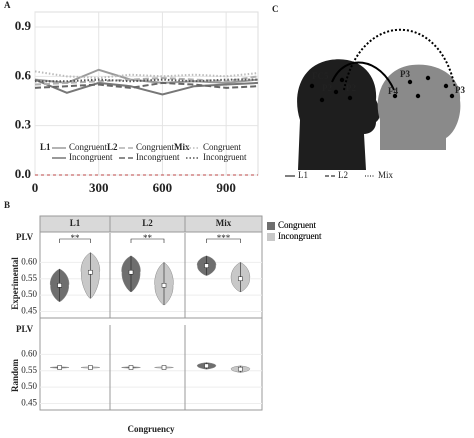  I want to click on legend-label: L1, so click(303, 175).